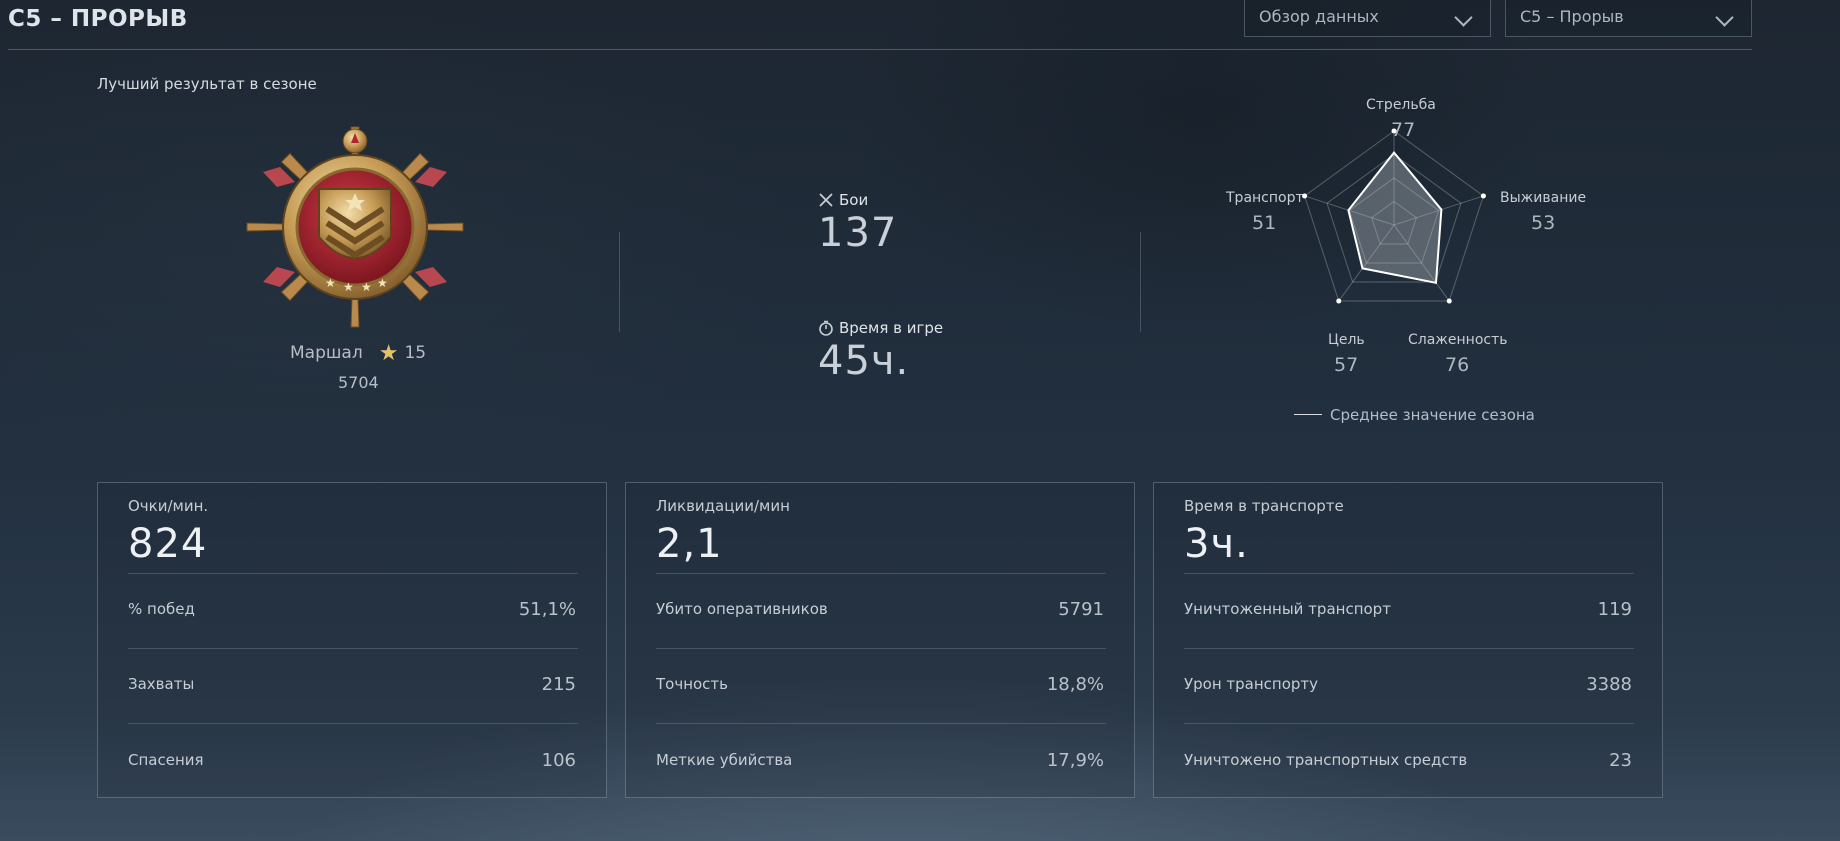 The height and width of the screenshot is (841, 1840). Describe the element at coordinates (891, 328) in the screenshot. I see `playtime-label-text: Время в игре` at that location.